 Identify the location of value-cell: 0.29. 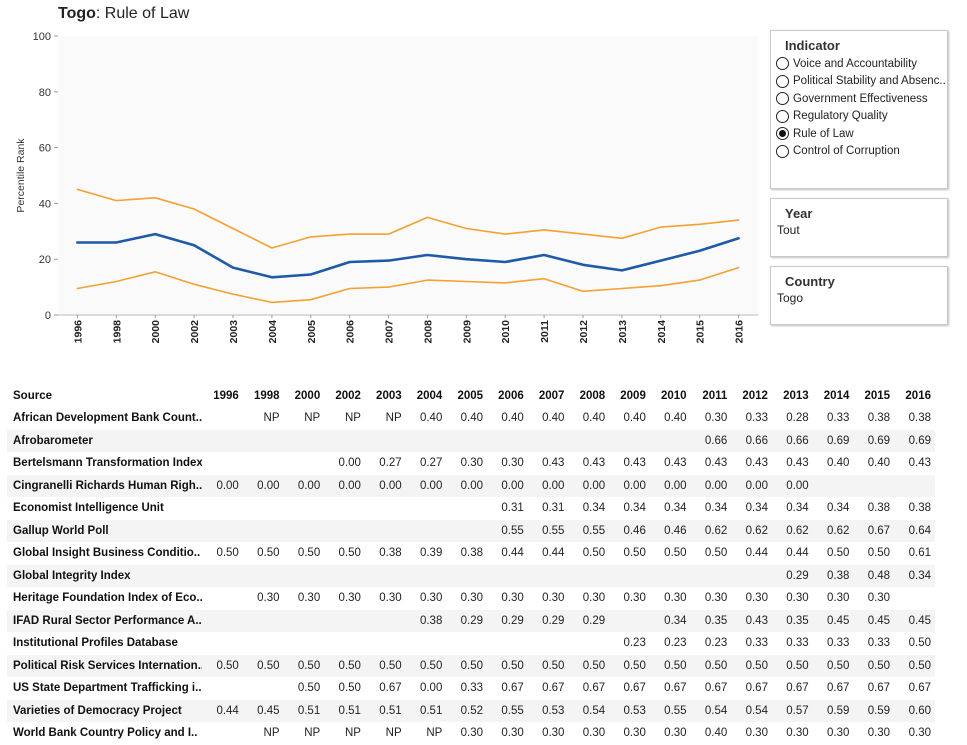
(548, 620).